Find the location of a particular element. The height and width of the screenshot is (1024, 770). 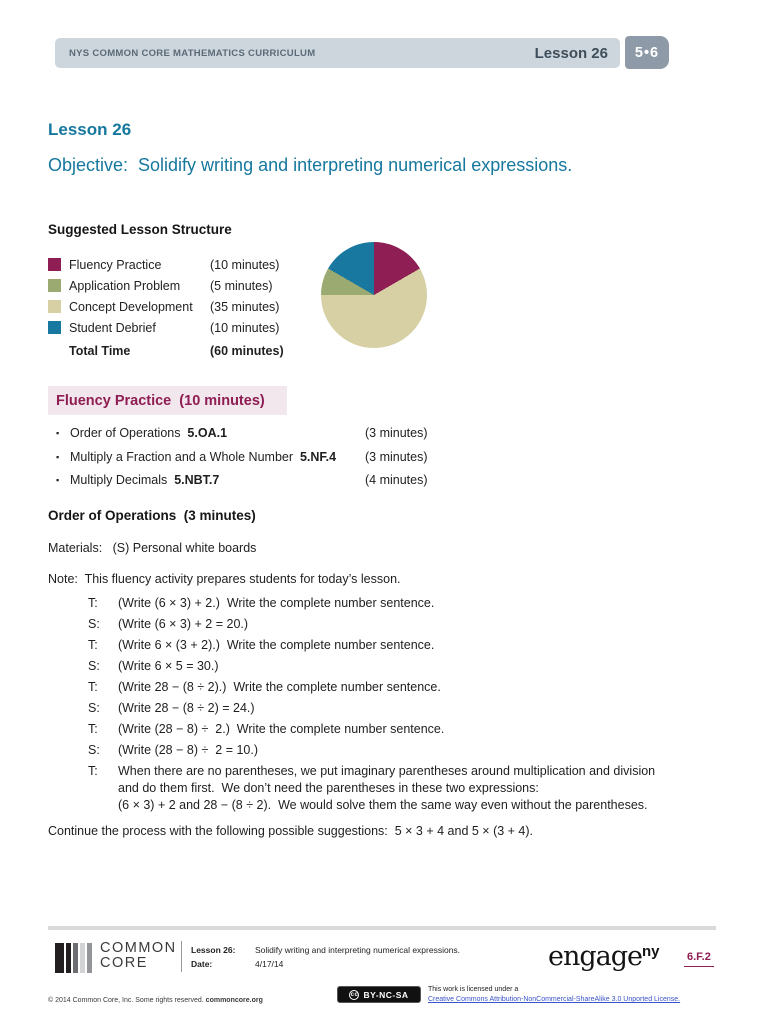

page-reference-badge: 6.F.2 is located at coordinates (699, 959).